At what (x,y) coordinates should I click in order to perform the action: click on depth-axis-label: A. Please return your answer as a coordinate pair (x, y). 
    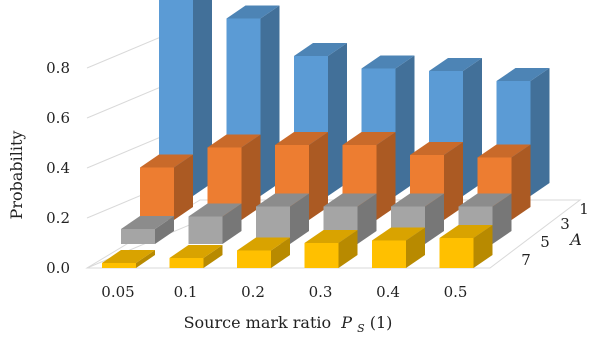
    Looking at the image, I should click on (575, 239).